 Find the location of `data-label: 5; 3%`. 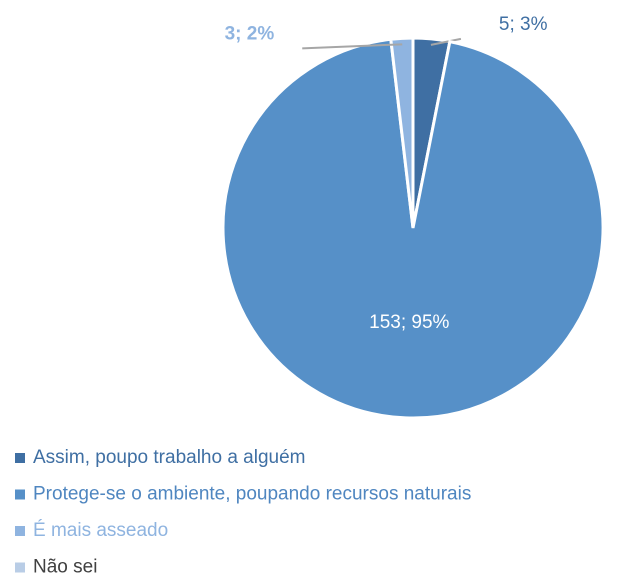

data-label: 5; 3% is located at coordinates (523, 24).